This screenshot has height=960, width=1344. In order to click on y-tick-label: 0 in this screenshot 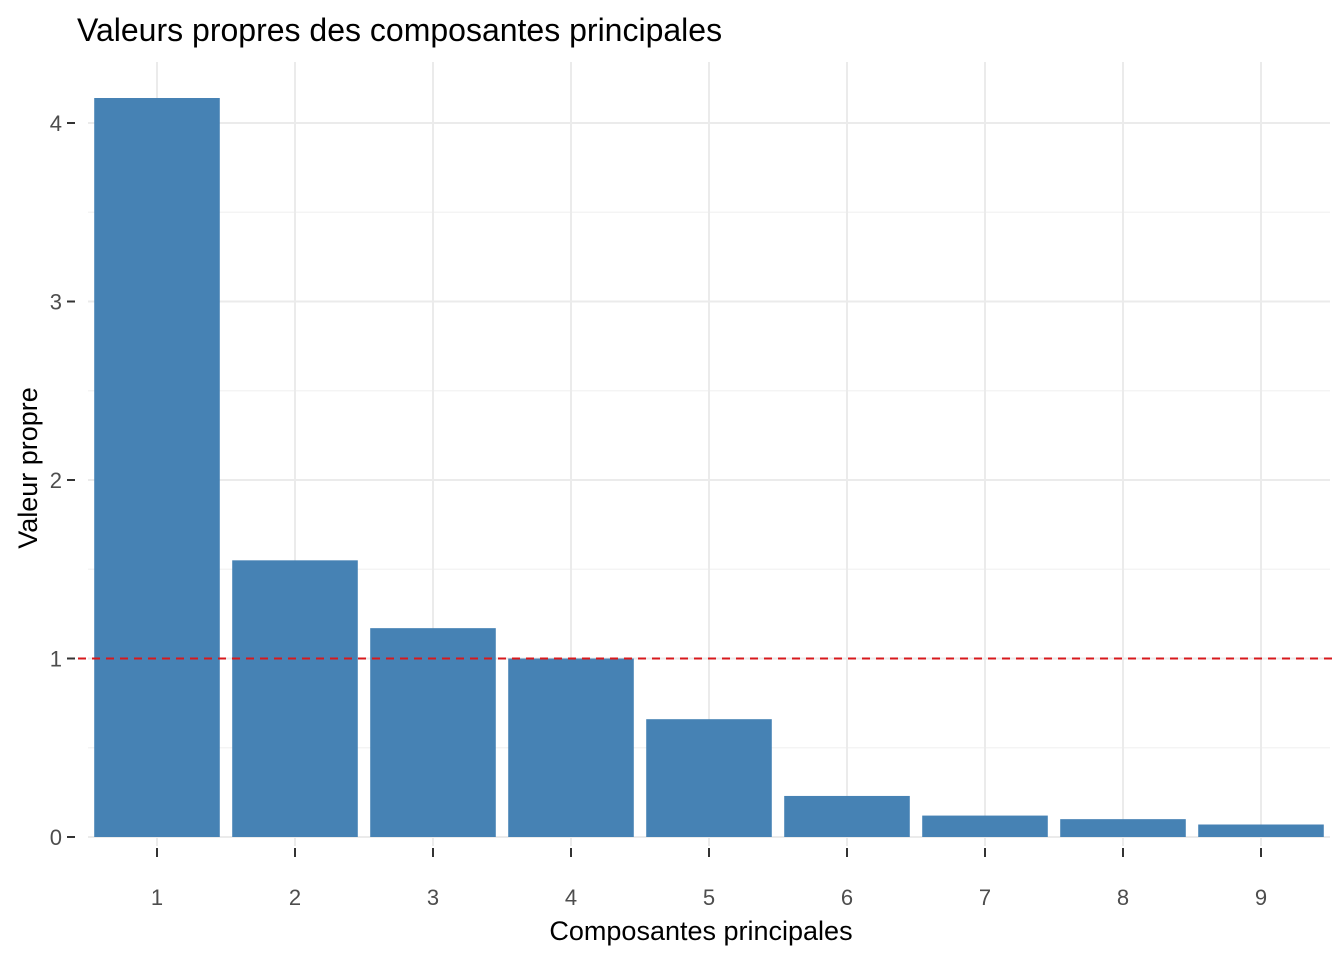, I will do `click(56, 837)`.